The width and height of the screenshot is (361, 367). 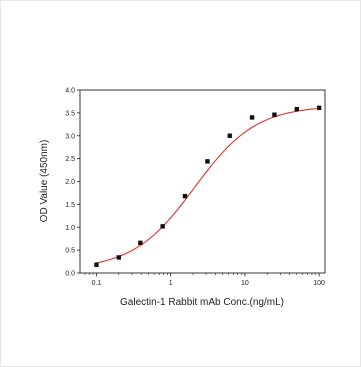 I want to click on y-axis-ticks: 0.0 0.5 1.0 1.5 2.0 2.5 3.0 3.5 4.0, so click(x=72, y=183).